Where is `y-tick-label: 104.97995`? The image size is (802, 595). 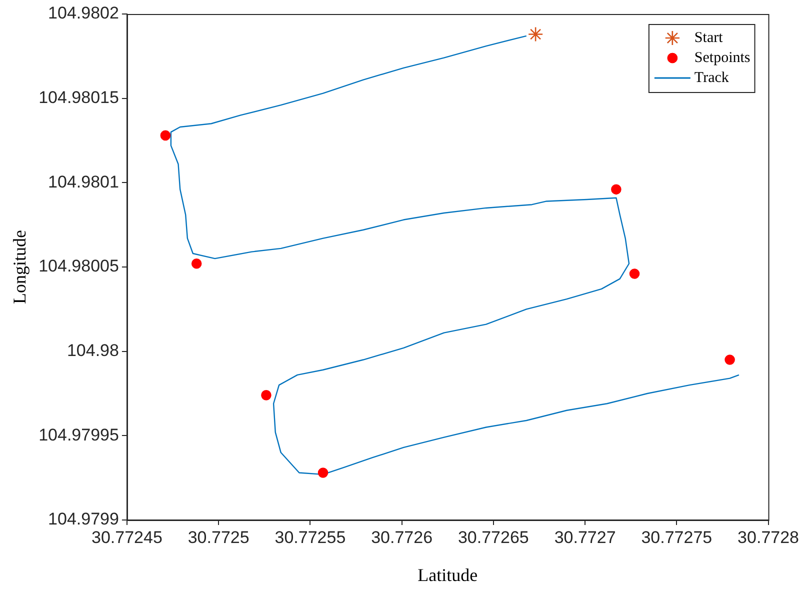 y-tick-label: 104.97995 is located at coordinates (78, 434).